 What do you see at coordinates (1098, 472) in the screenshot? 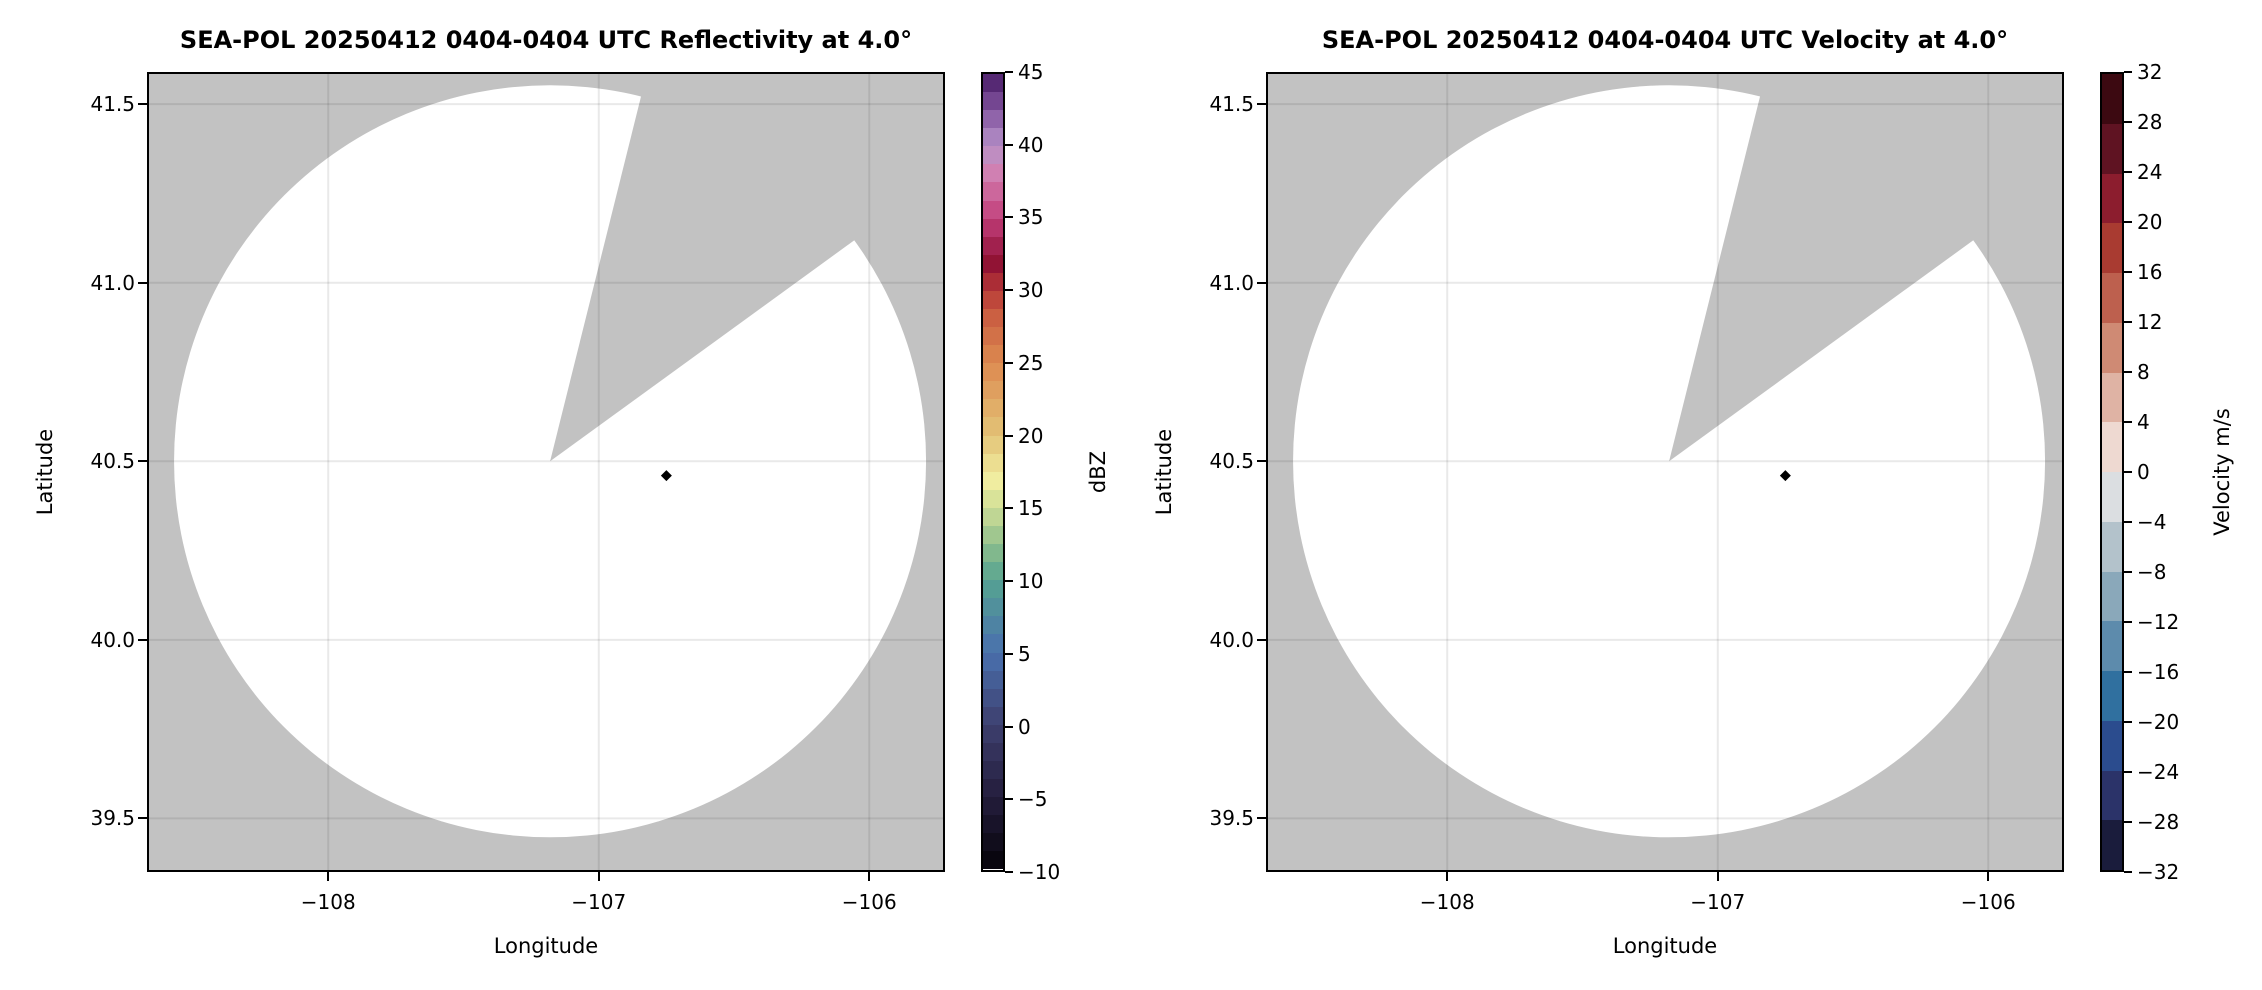
I see `reflectivity-colorbar-label: dBZ` at bounding box center [1098, 472].